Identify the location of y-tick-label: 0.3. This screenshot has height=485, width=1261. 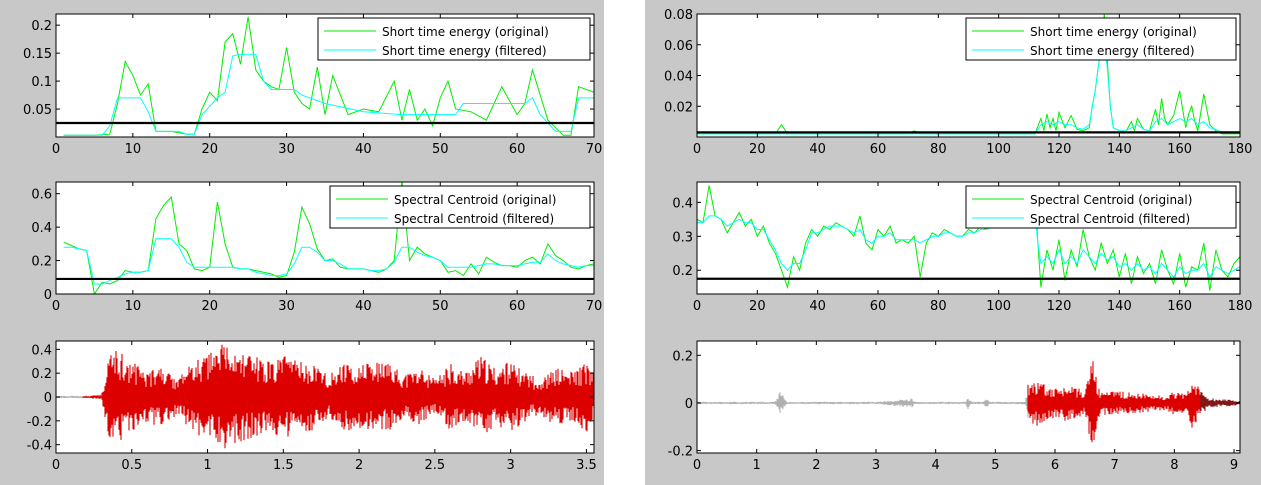
(682, 237).